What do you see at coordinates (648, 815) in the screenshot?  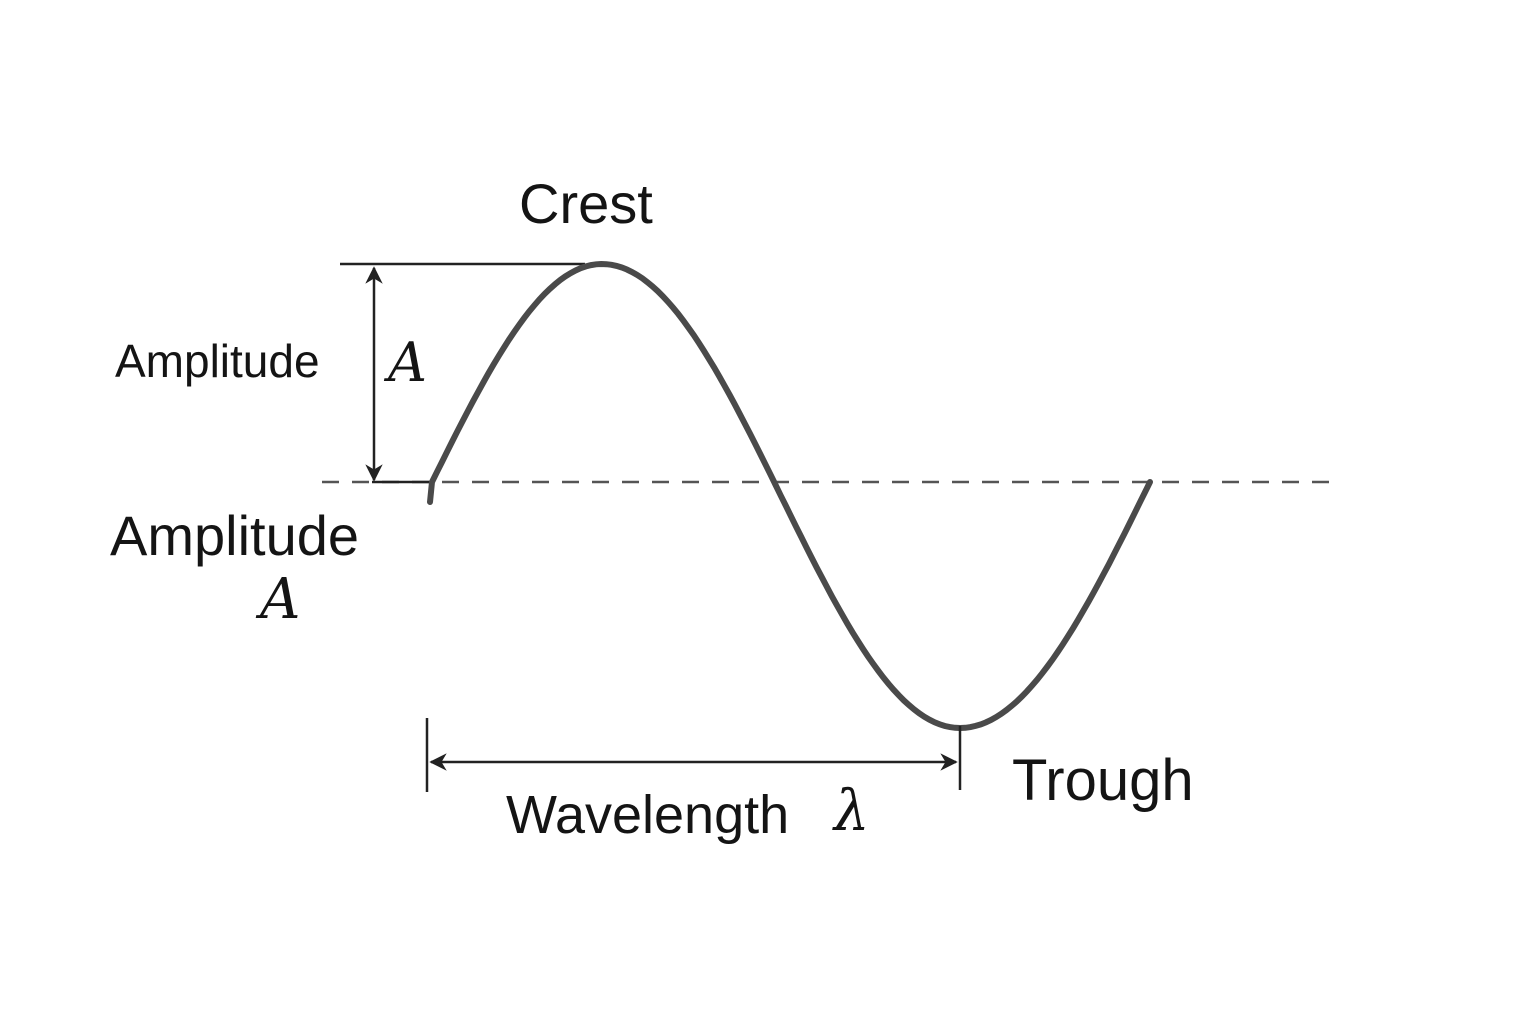 I see `wavelength-label: Wavelength` at bounding box center [648, 815].